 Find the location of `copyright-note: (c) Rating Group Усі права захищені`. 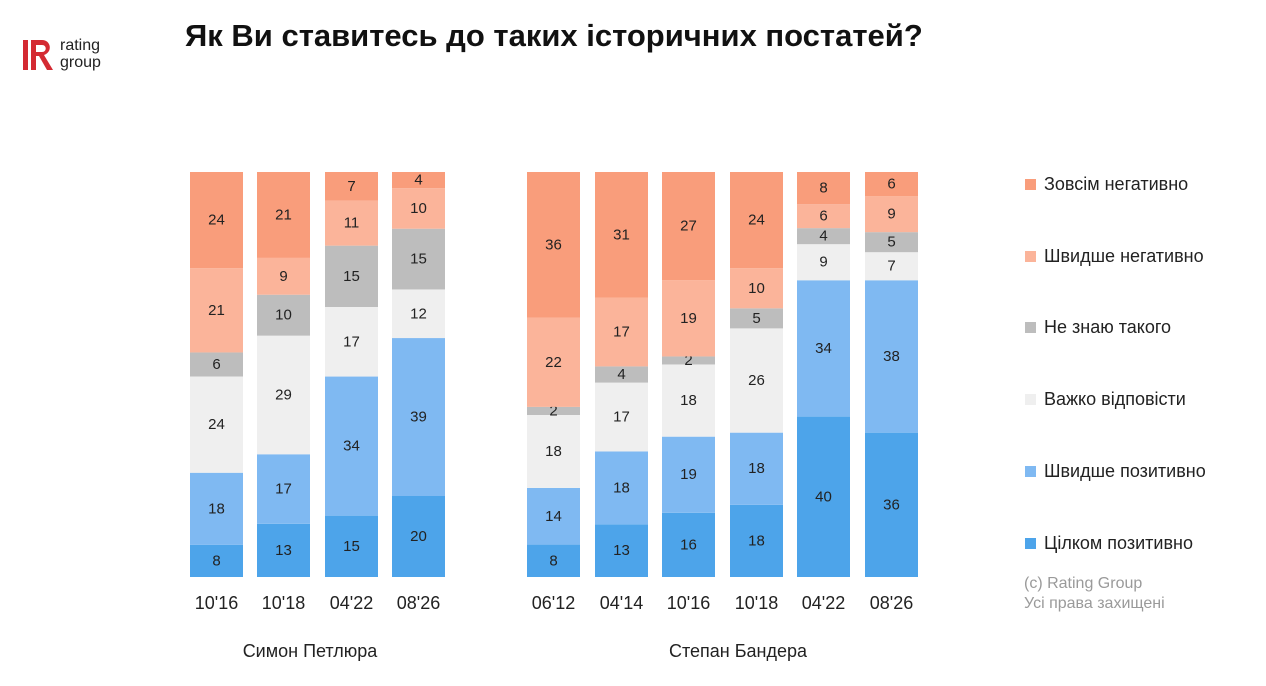

copyright-note: (c) Rating Group Усі права захищені is located at coordinates (1094, 594).